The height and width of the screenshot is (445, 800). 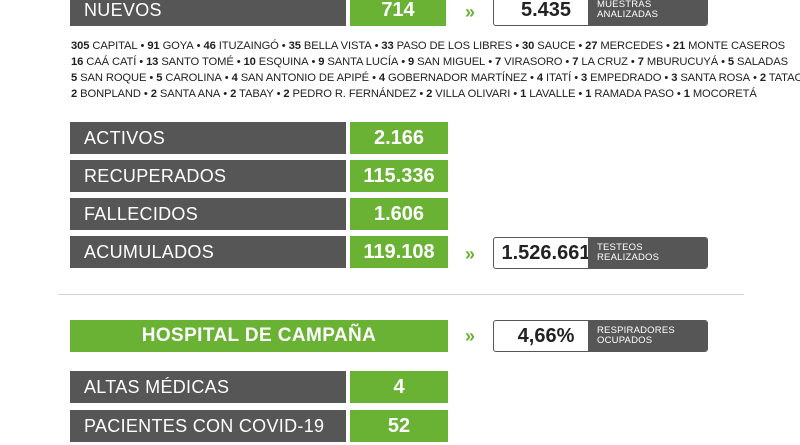 I want to click on city-name: LAVALLE, so click(x=551, y=94).